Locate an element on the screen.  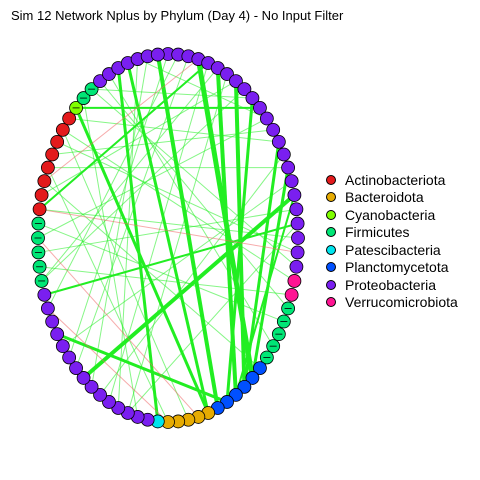
legend-swatch-actinobacteriota is located at coordinates (331, 179).